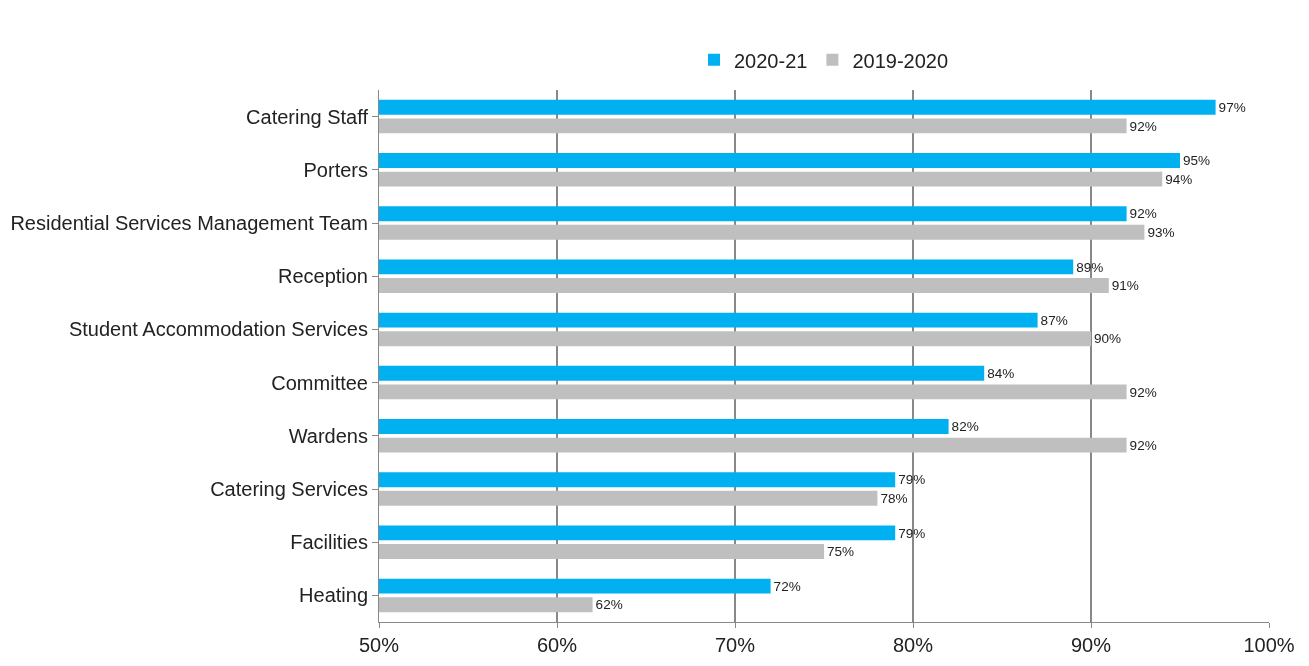 The image size is (1309, 666). Describe the element at coordinates (735, 645) in the screenshot. I see `x-tick-label: 70%` at that location.